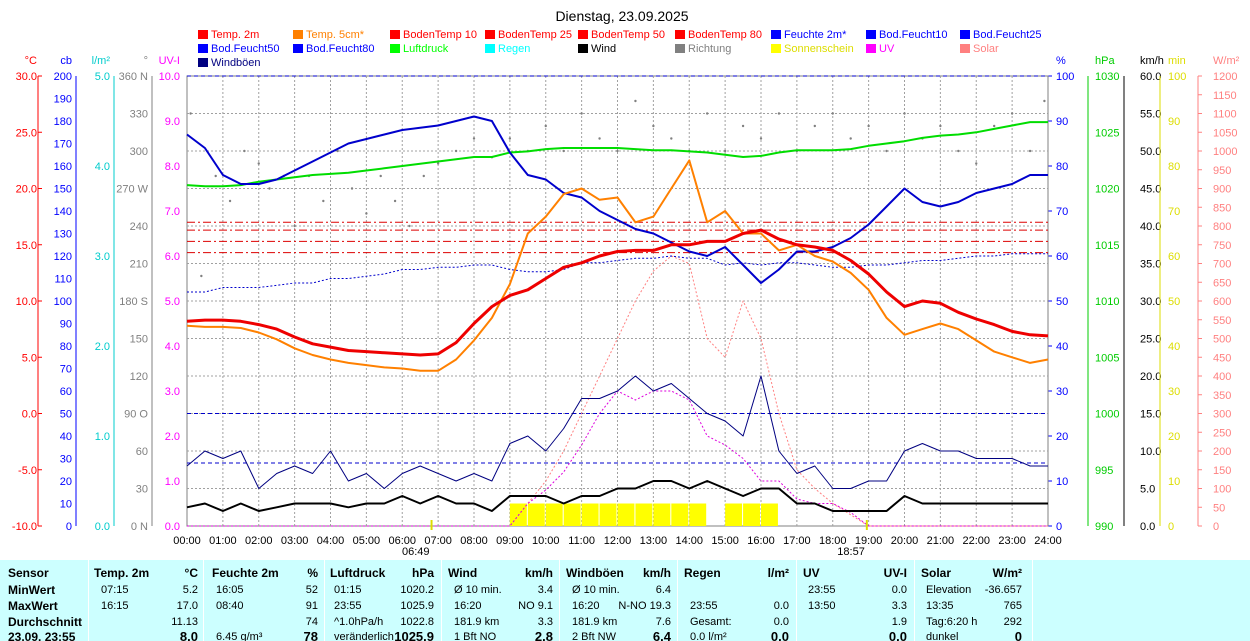 This screenshot has height=641, width=1250. I want to click on stats-cell: °C, so click(191, 573).